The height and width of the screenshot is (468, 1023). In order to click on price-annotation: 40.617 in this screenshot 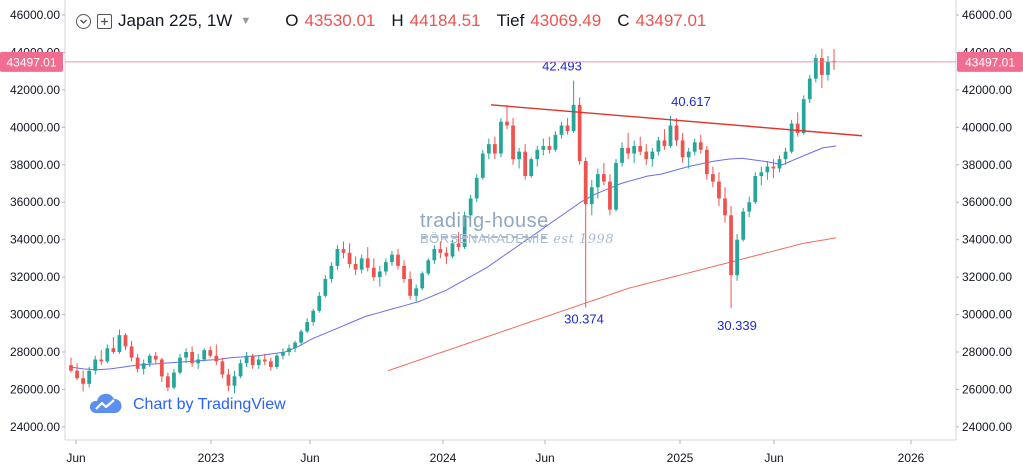, I will do `click(691, 101)`.